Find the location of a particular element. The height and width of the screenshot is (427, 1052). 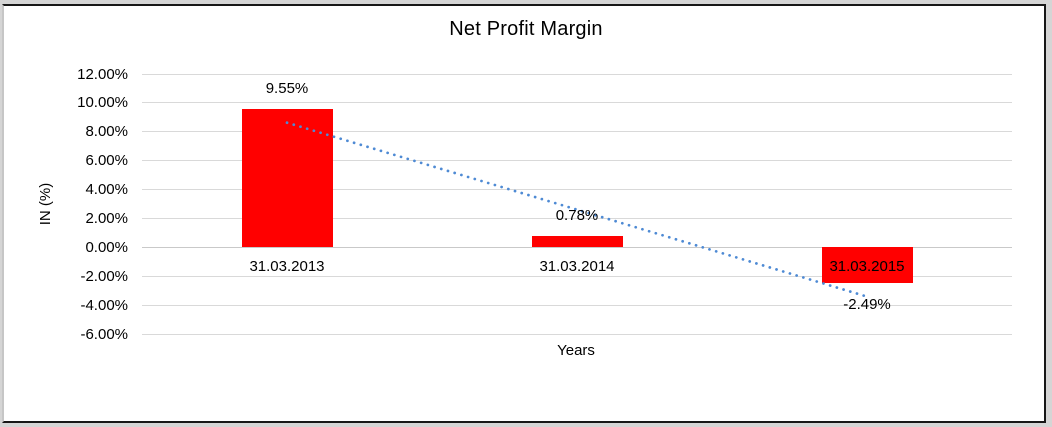

y-tick-label: 8.00% is located at coordinates (106, 132).